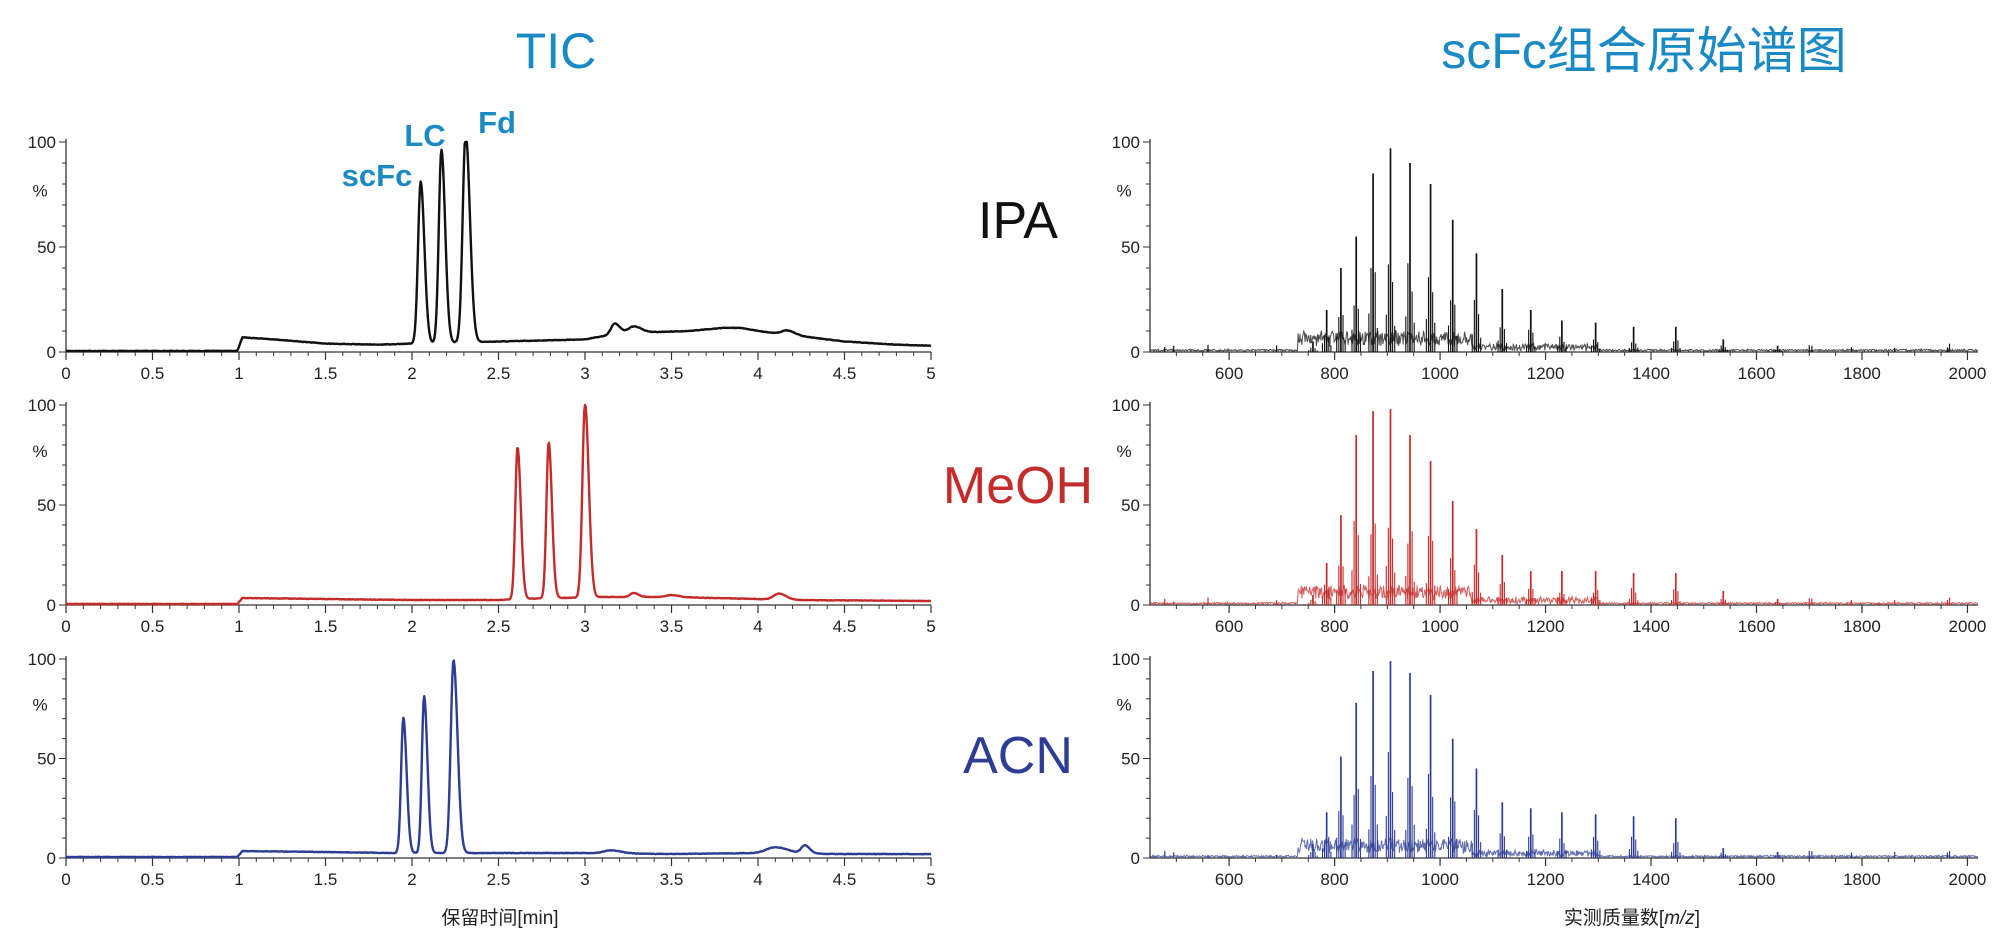 The height and width of the screenshot is (948, 2000). Describe the element at coordinates (39, 705) in the screenshot. I see `tic-acn-y-axis-unit: %` at that location.